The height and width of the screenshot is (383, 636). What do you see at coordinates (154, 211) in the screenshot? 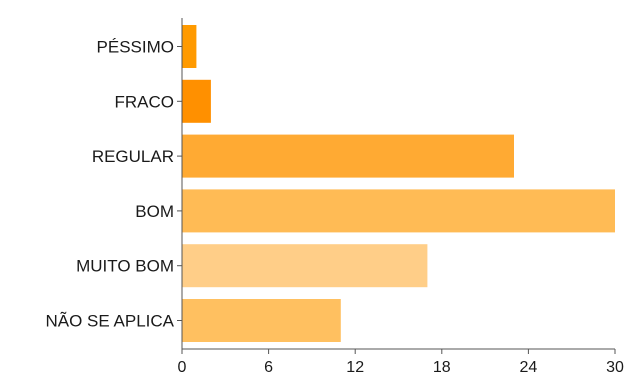
I see `category-label-3: BOM` at bounding box center [154, 211].